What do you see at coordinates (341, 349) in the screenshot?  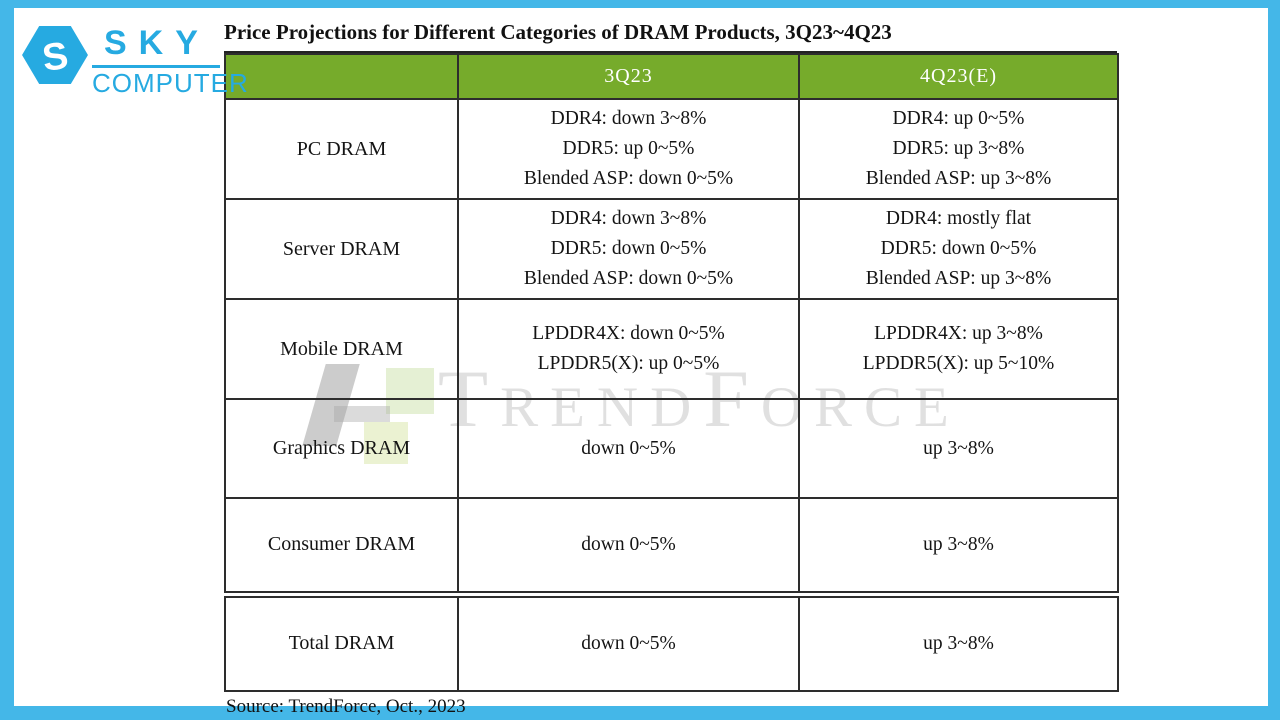 I see `row-category: Mobile DRAM` at bounding box center [341, 349].